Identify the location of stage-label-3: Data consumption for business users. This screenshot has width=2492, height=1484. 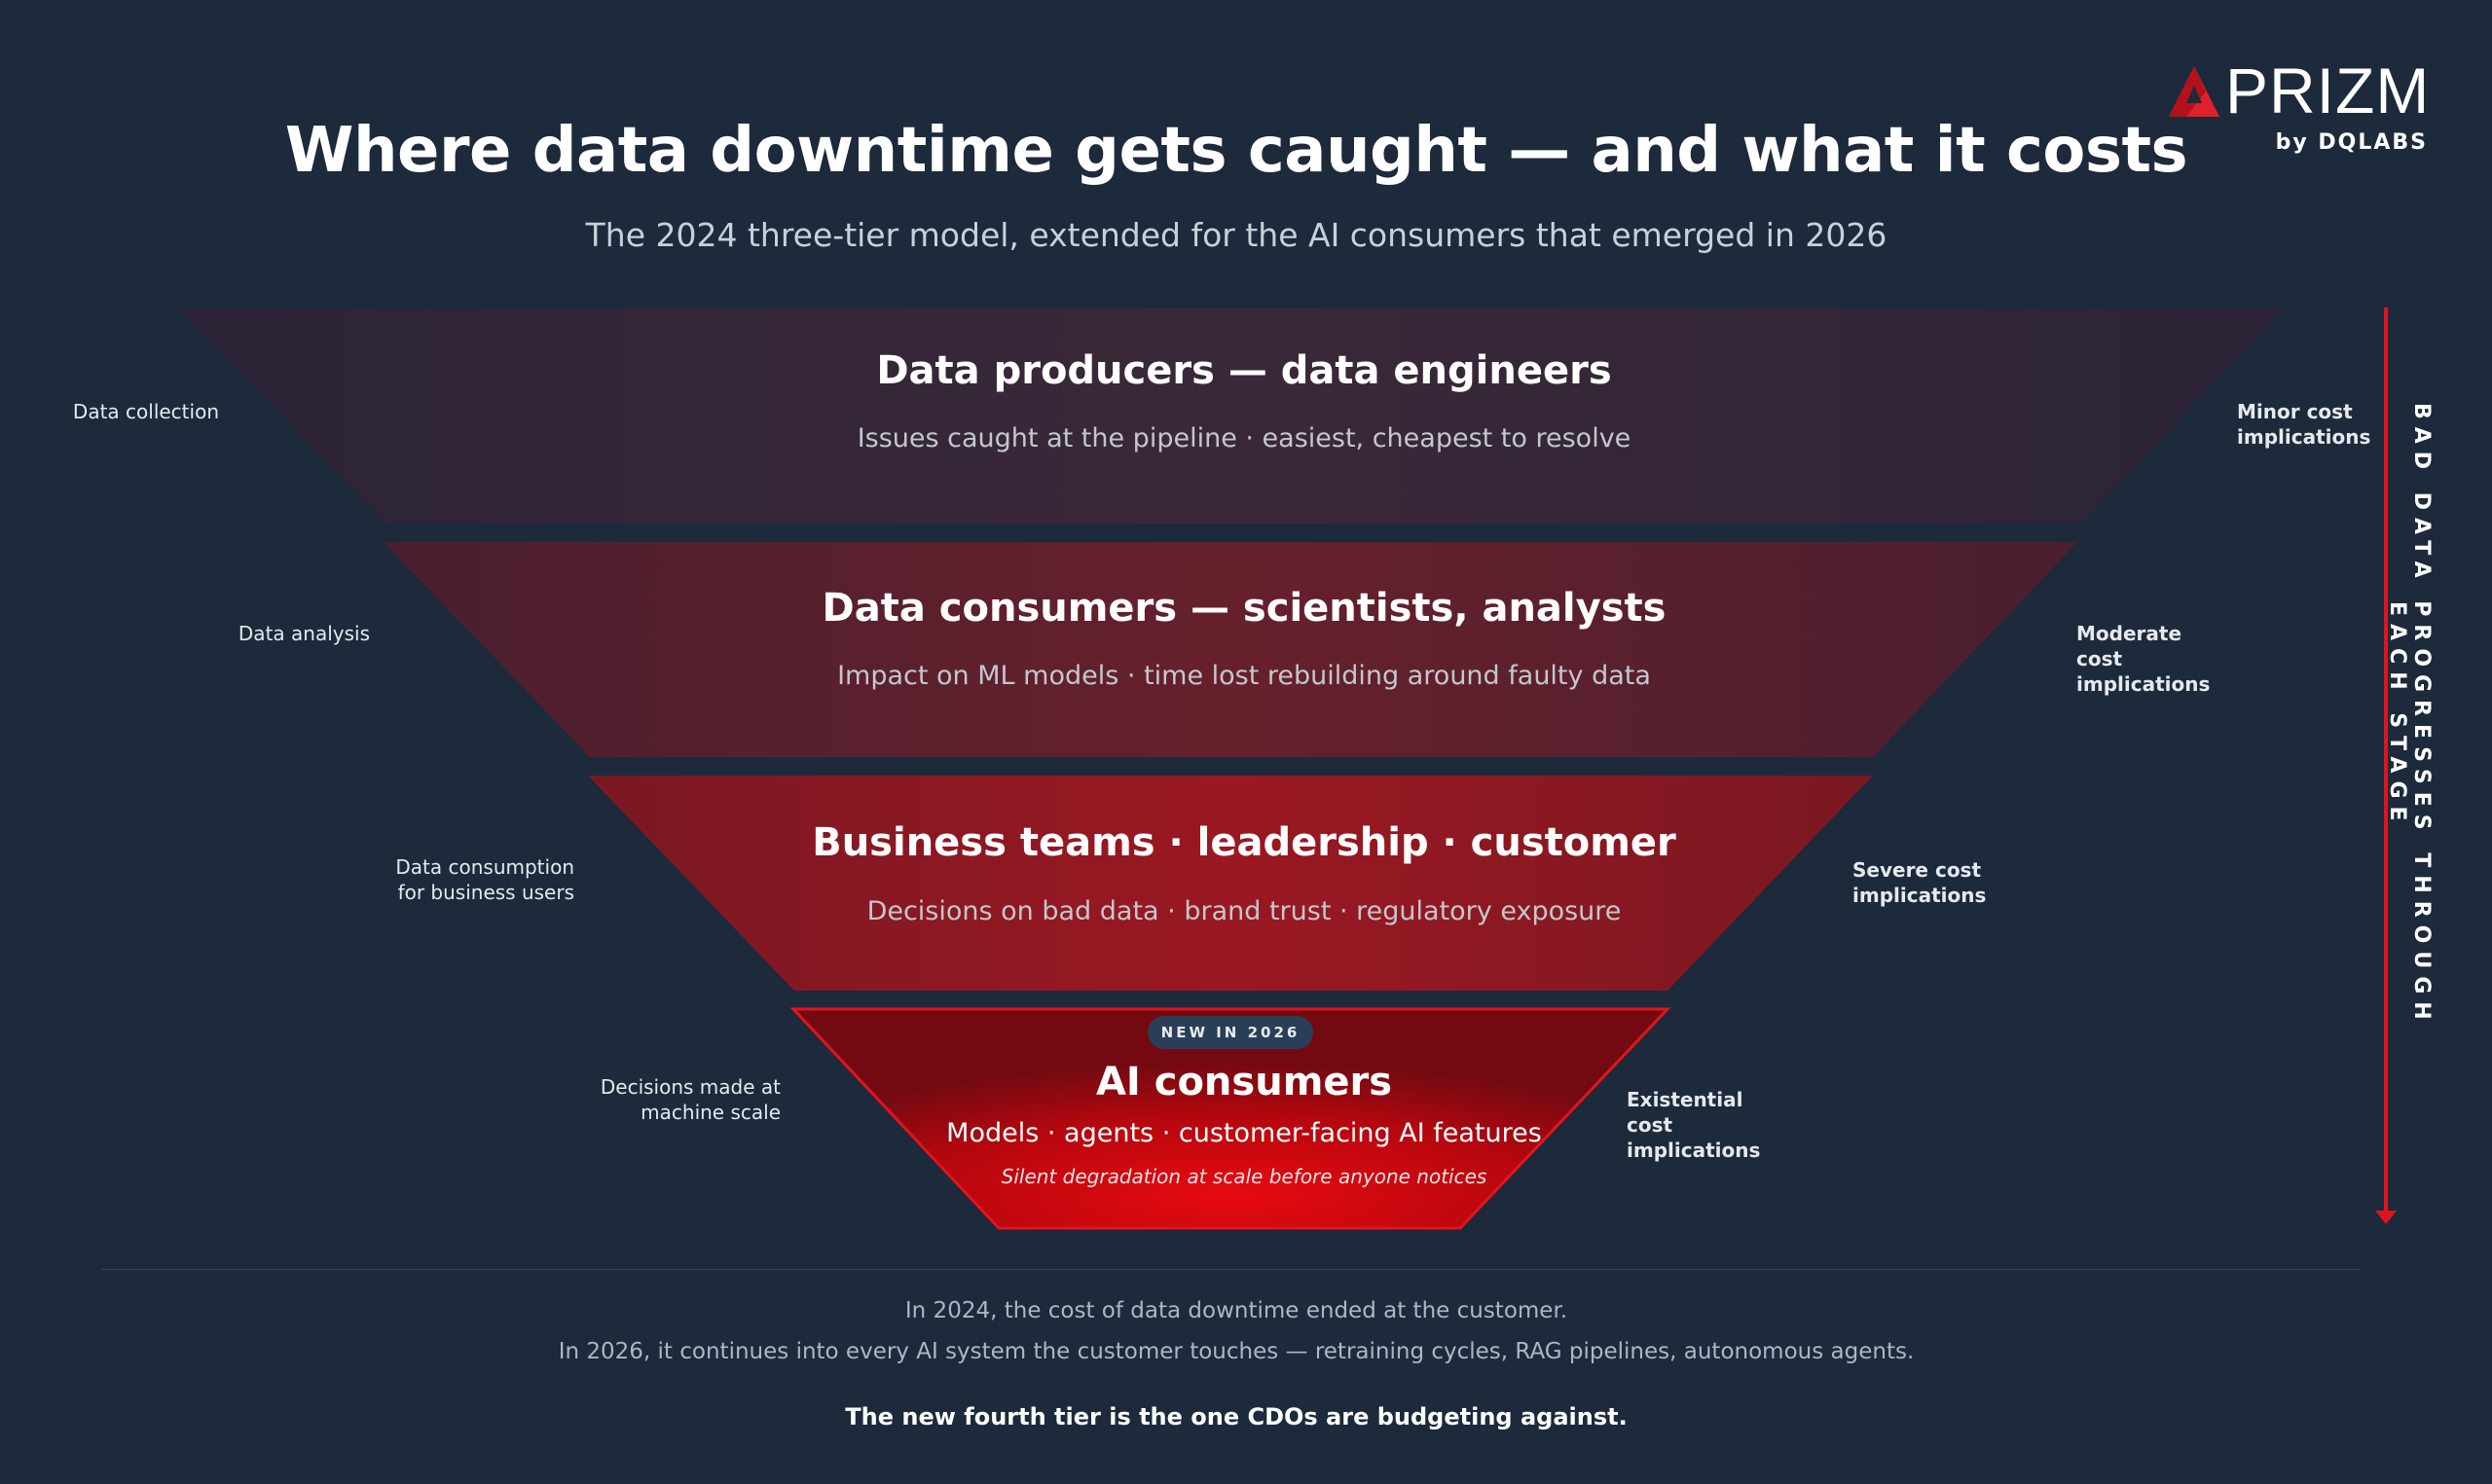
(484, 880).